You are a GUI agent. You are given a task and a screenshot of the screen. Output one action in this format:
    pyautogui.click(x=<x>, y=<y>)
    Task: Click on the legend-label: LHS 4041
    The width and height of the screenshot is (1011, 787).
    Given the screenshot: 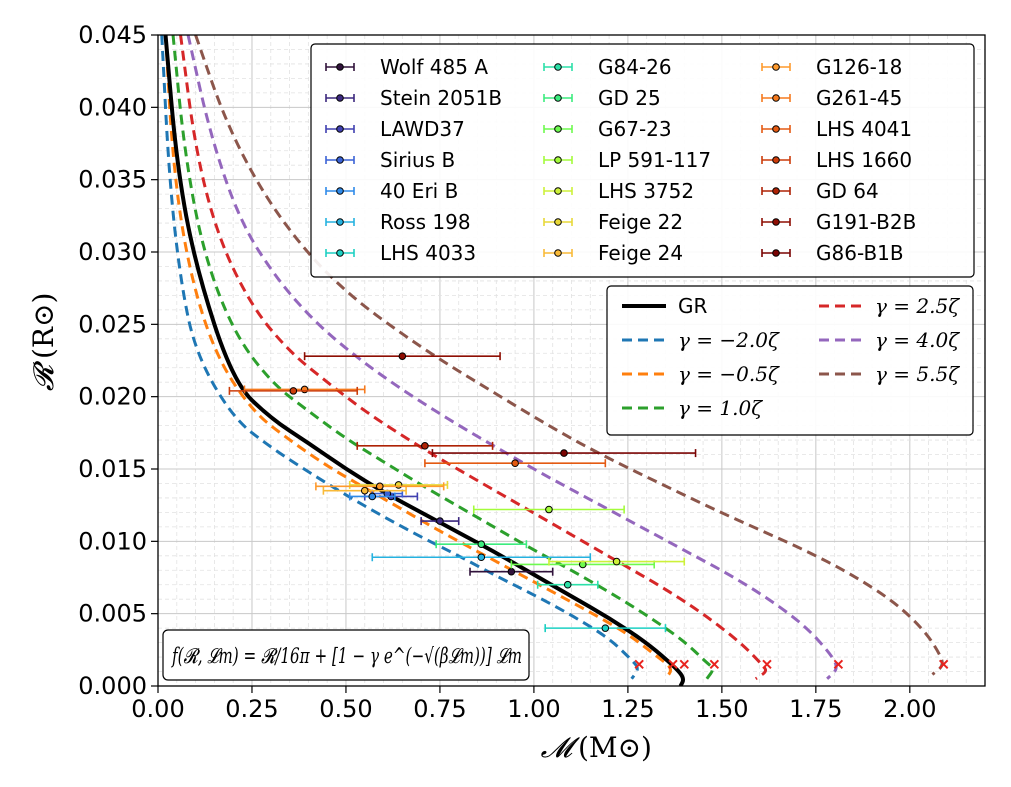 What is the action you would take?
    pyautogui.click(x=864, y=129)
    